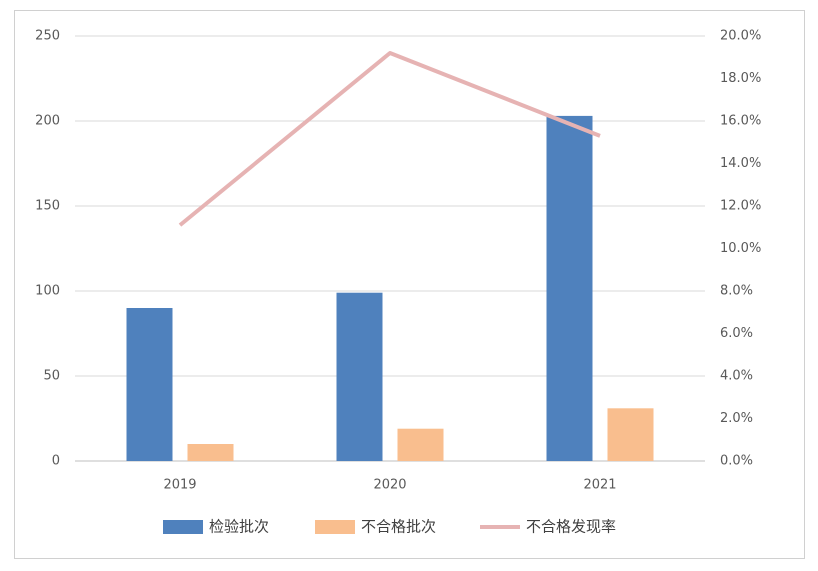 This screenshot has height=571, width=818. I want to click on legend-label: 检验批次, so click(239, 527).